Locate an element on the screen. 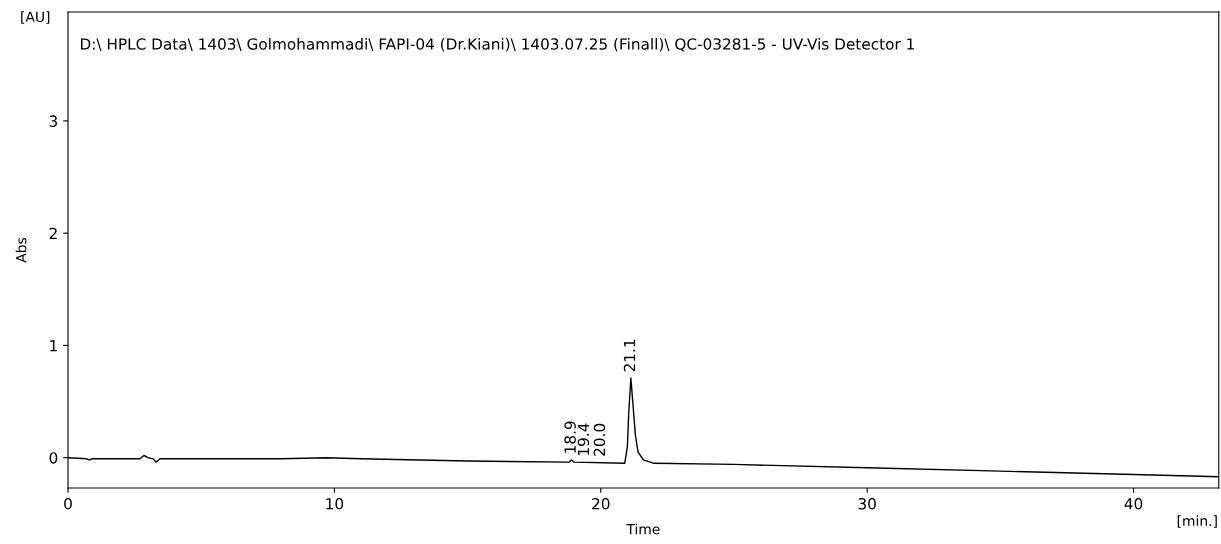  x-tick-label: 10 is located at coordinates (335, 503).